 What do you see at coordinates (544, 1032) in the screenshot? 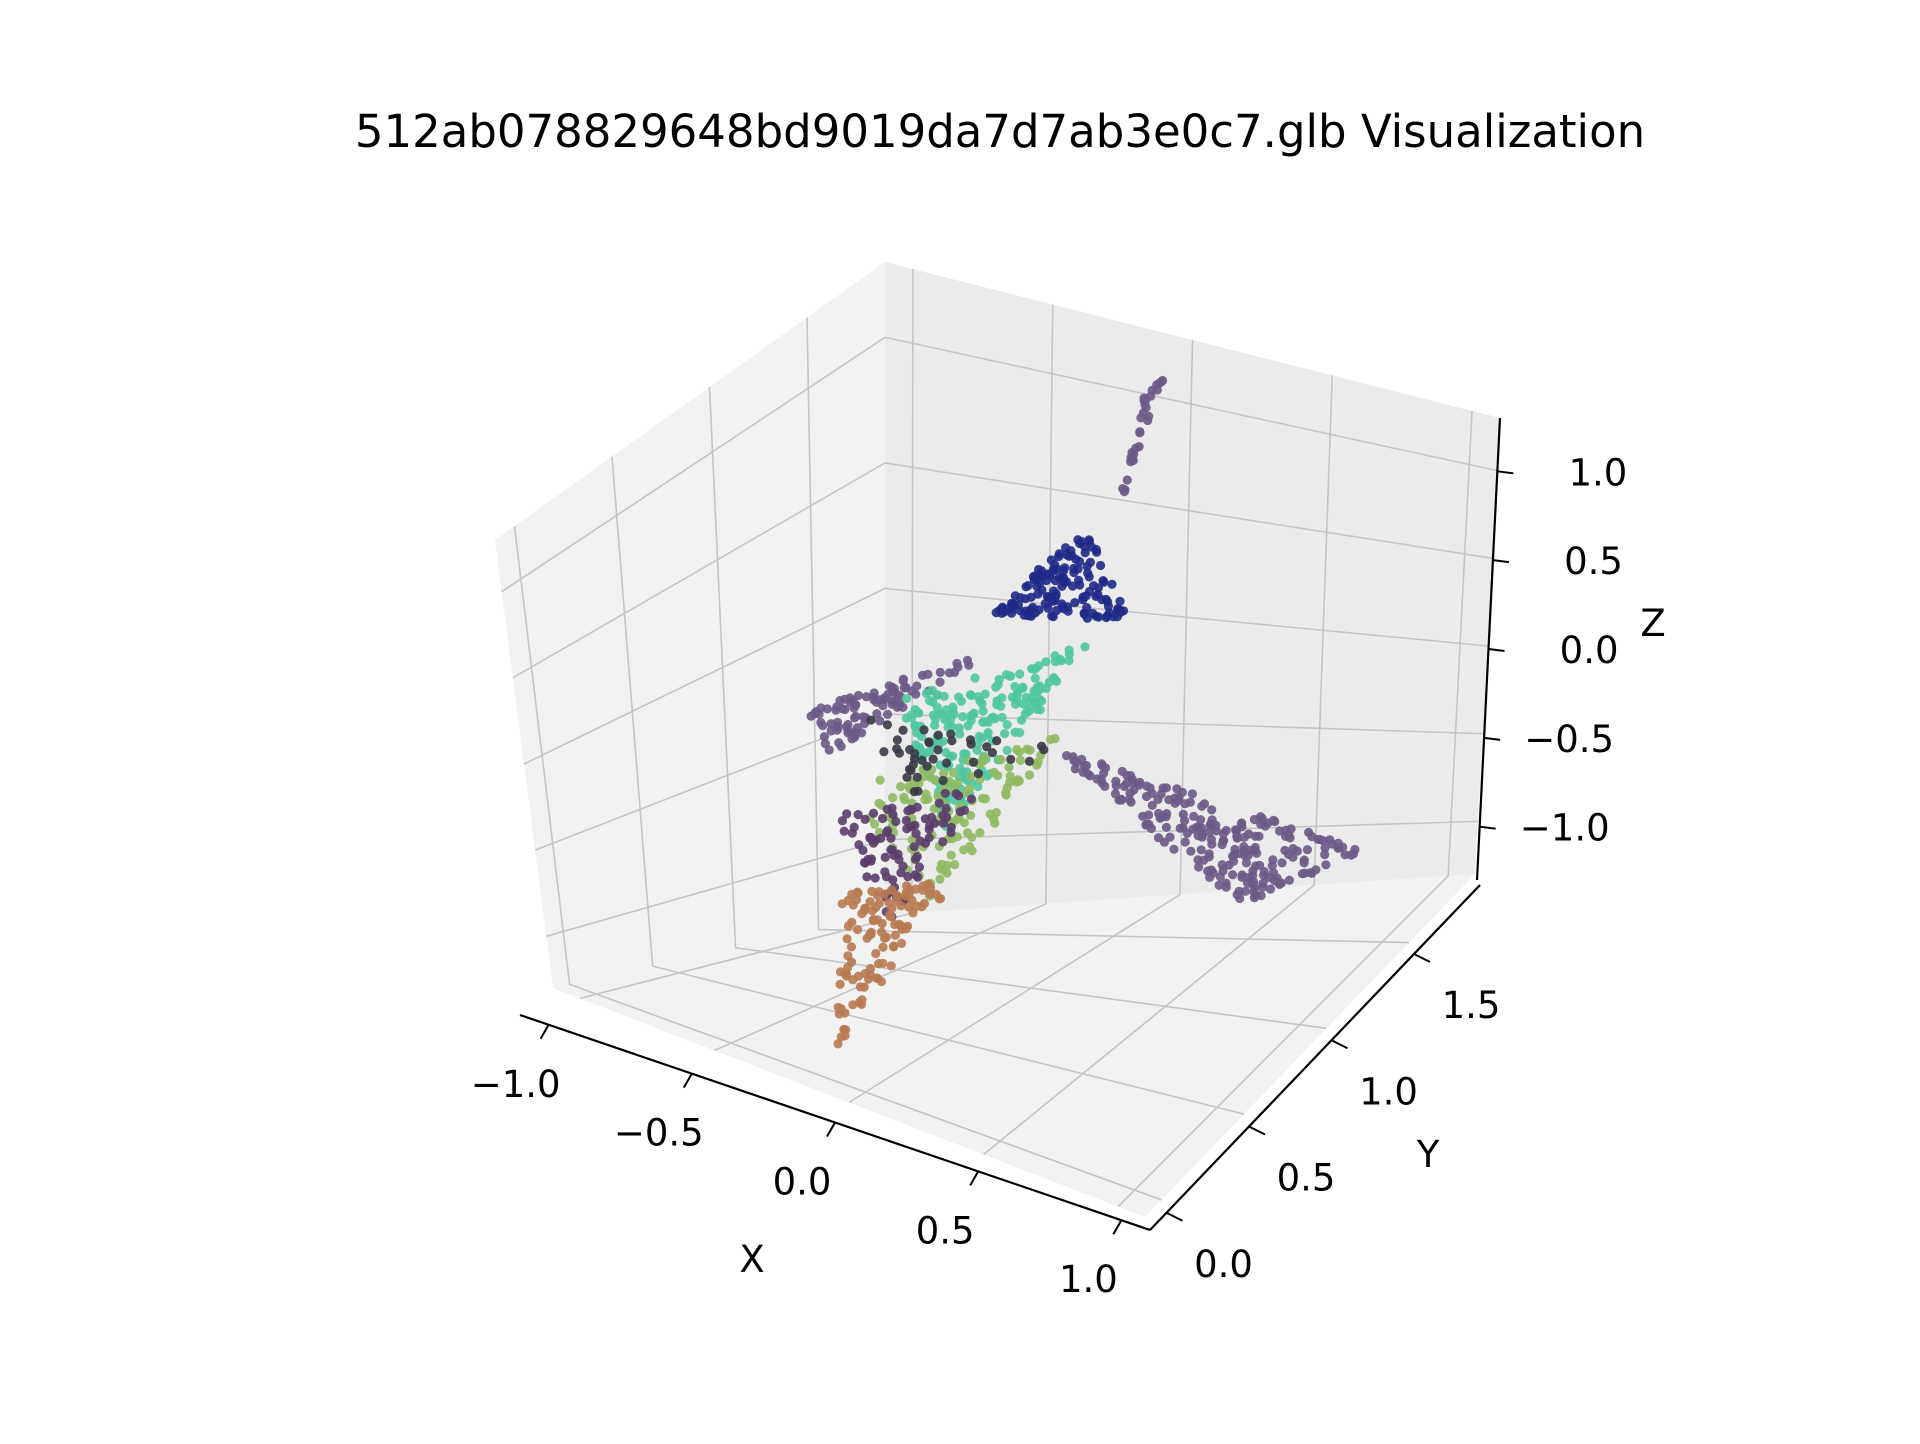
I see `x-tick-mark` at bounding box center [544, 1032].